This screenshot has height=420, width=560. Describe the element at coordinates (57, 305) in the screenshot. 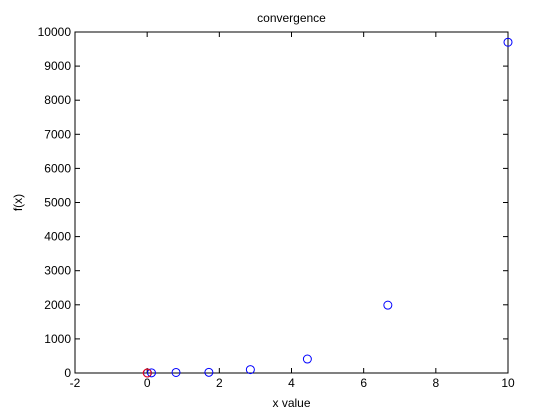

I see `y-tick-label: 2000` at that location.